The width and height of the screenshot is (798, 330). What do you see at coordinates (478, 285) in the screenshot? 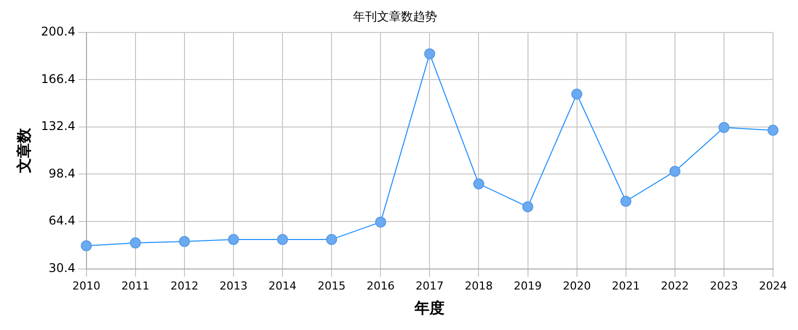
I see `x-tick-label: 2018` at bounding box center [478, 285].